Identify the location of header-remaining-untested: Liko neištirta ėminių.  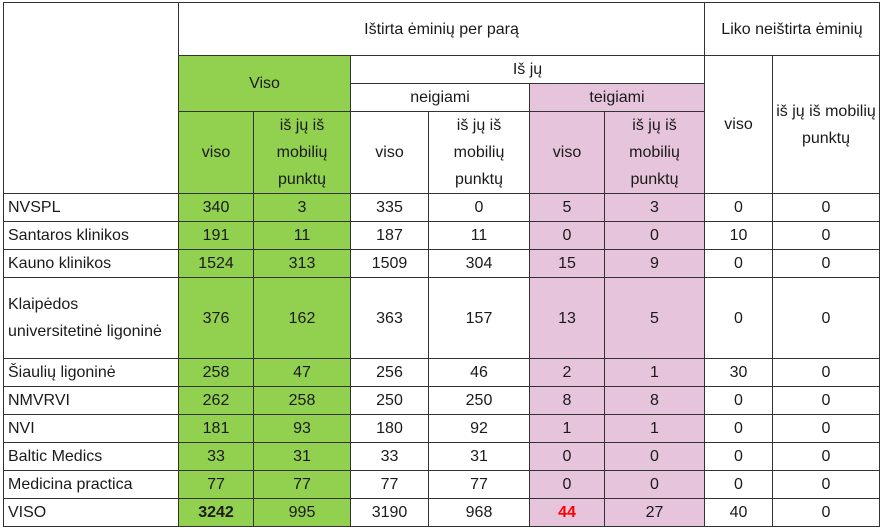
(792, 29).